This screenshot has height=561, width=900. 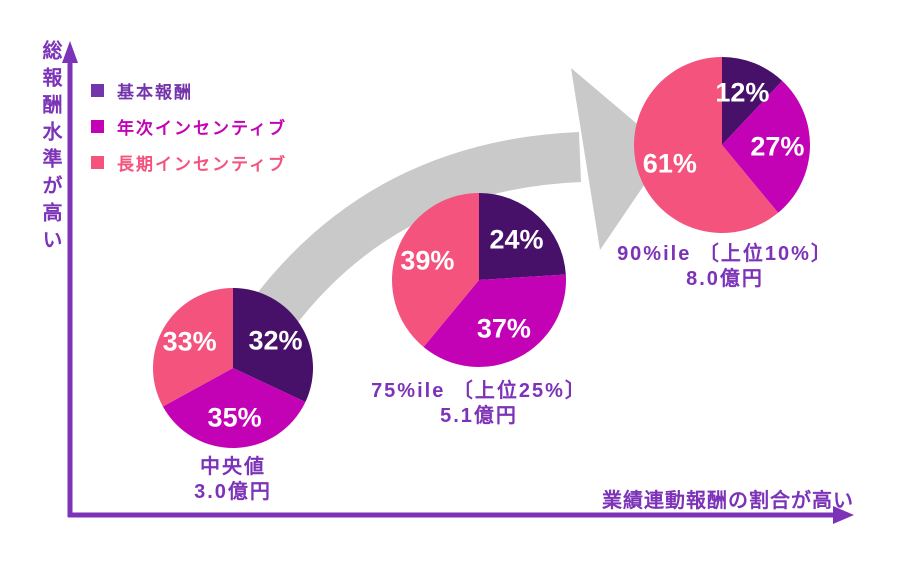 I want to click on legend: 基本報酬 年次インセンティブ 長期インセンティブ, so click(x=189, y=126).